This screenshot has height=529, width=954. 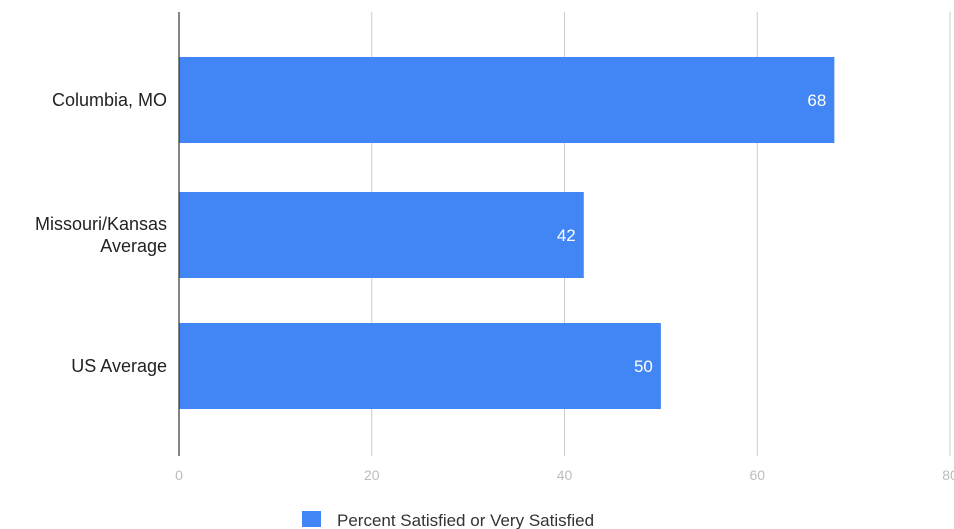 What do you see at coordinates (465, 520) in the screenshot?
I see `legend-label: Percent Satisfied or Very Satisfied` at bounding box center [465, 520].